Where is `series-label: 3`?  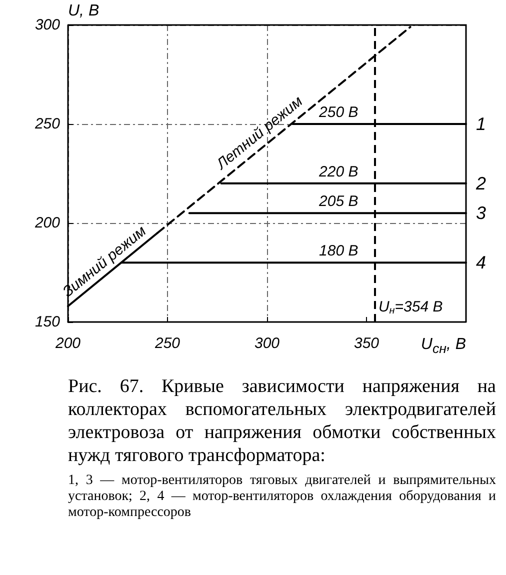 series-label: 3 is located at coordinates (481, 213).